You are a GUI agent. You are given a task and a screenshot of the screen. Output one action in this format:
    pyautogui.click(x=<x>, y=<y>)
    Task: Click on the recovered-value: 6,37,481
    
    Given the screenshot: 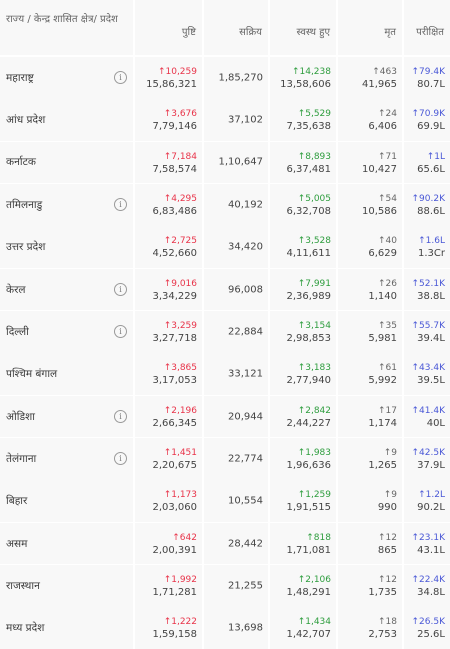 What is the action you would take?
    pyautogui.click(x=308, y=169)
    